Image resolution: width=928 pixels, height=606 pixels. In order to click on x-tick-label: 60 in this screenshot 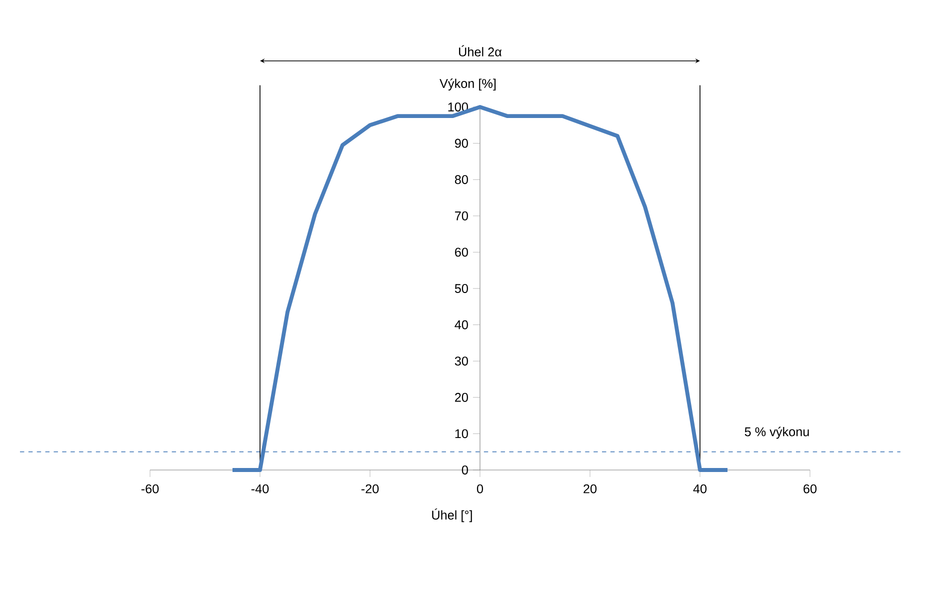, I will do `click(810, 489)`.